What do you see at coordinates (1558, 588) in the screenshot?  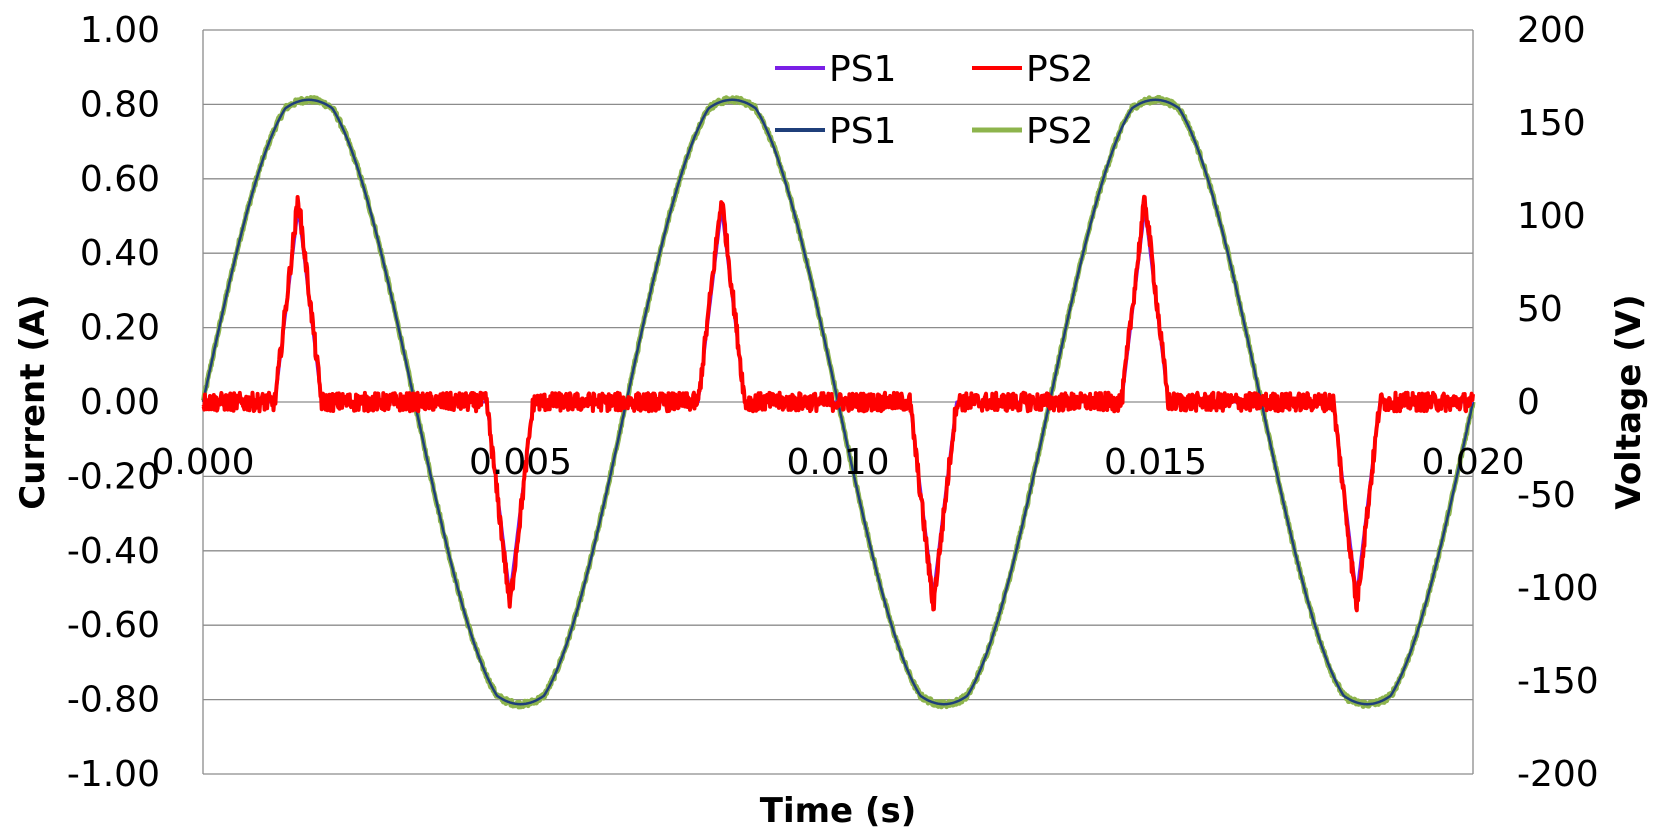 I see `y-right-tick-label: -100` at bounding box center [1558, 588].